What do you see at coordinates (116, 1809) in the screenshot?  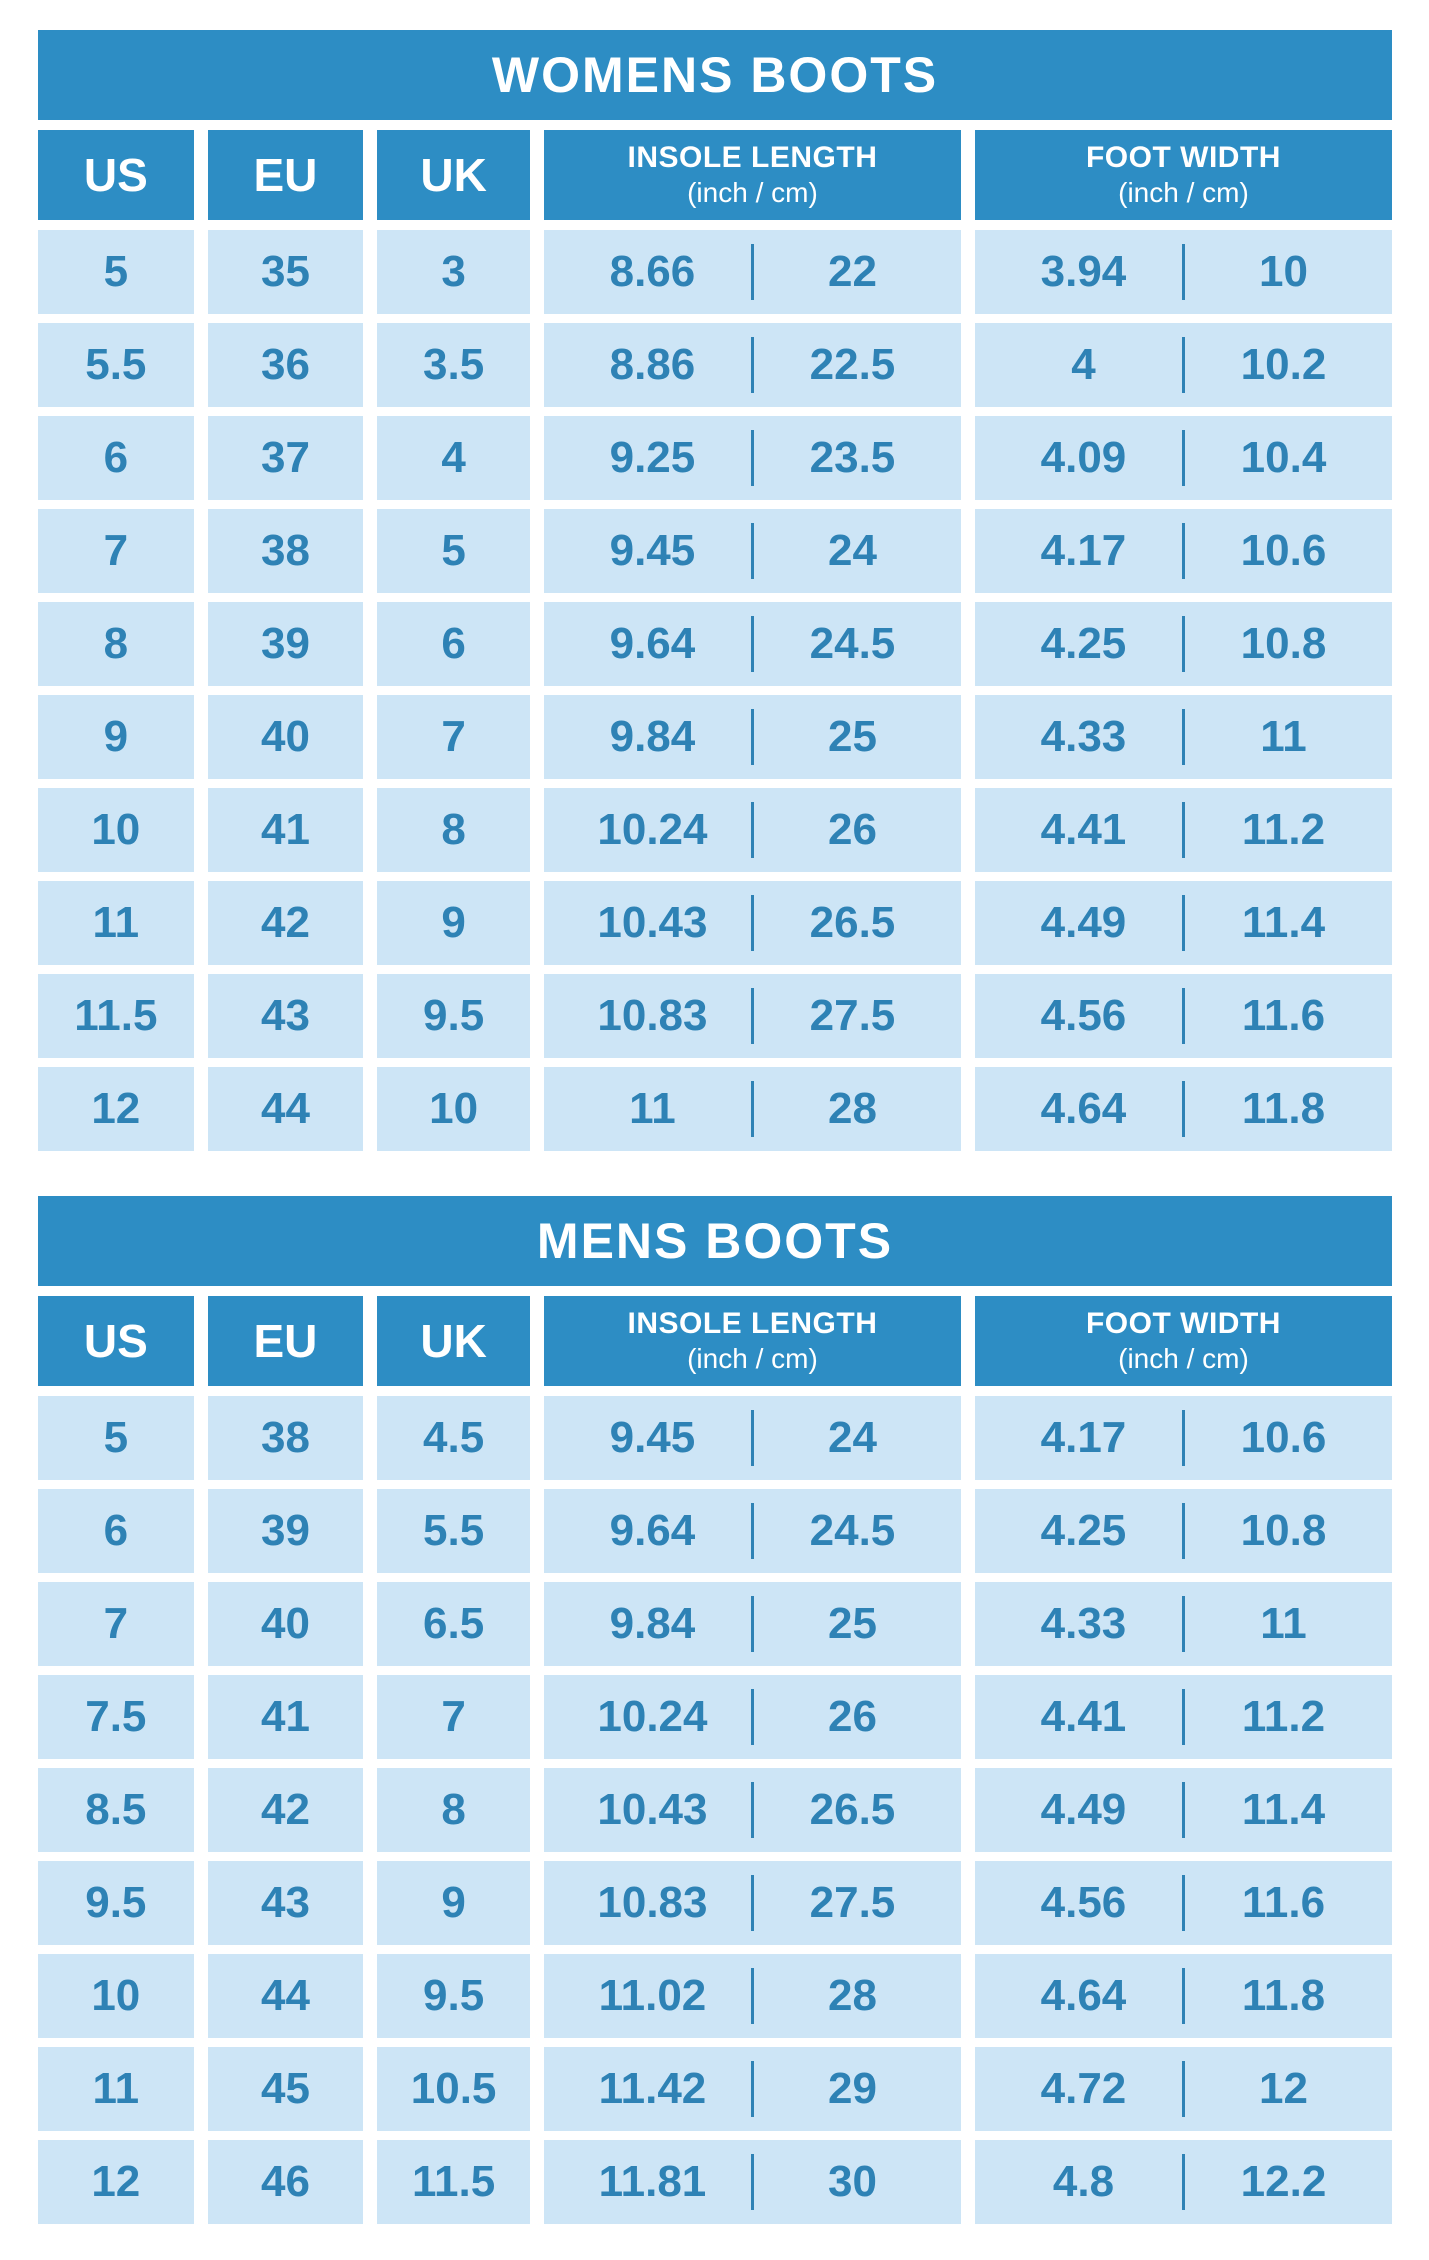 I see `cell-value: 8.5` at bounding box center [116, 1809].